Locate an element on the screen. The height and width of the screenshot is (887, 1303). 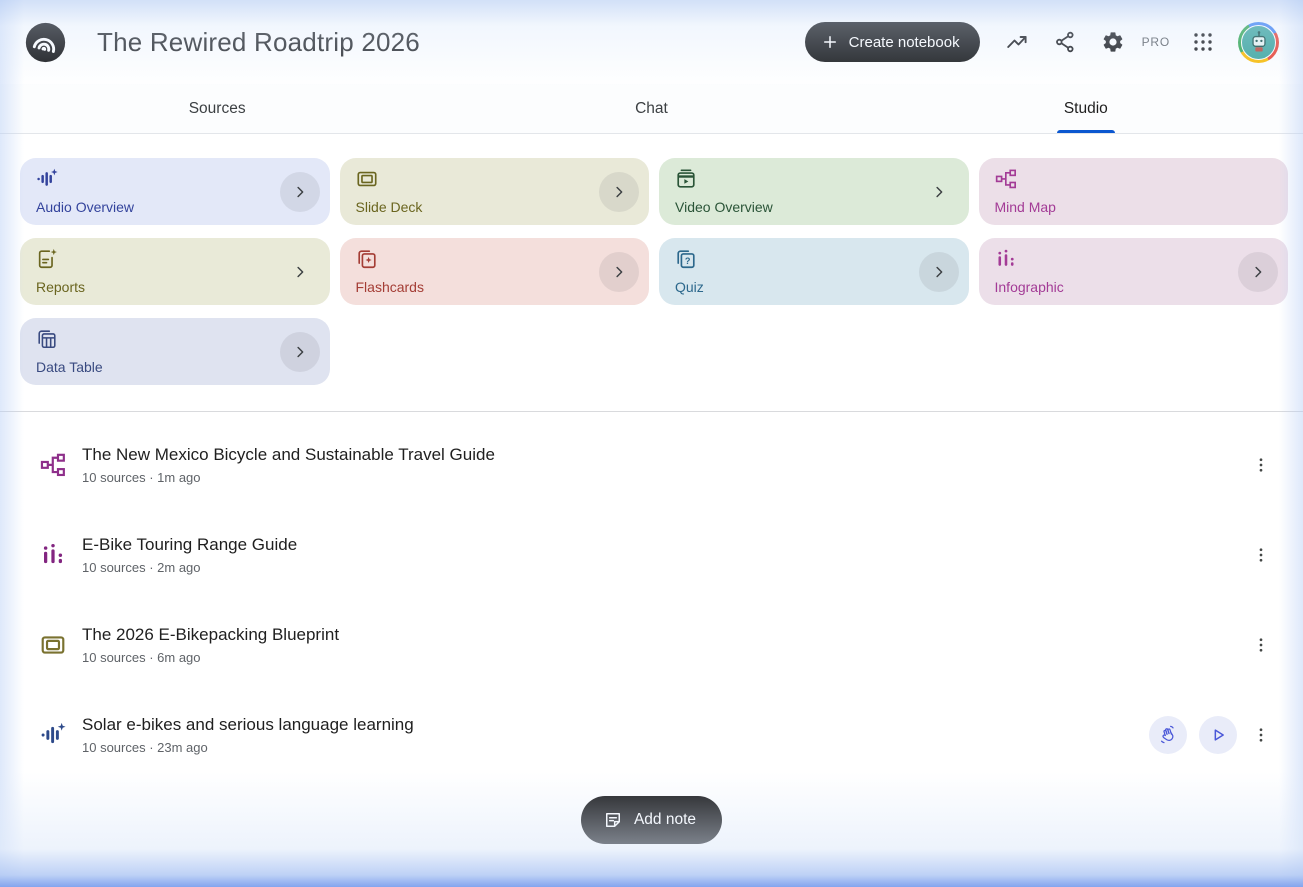
card-label: Reports is located at coordinates (61, 287).